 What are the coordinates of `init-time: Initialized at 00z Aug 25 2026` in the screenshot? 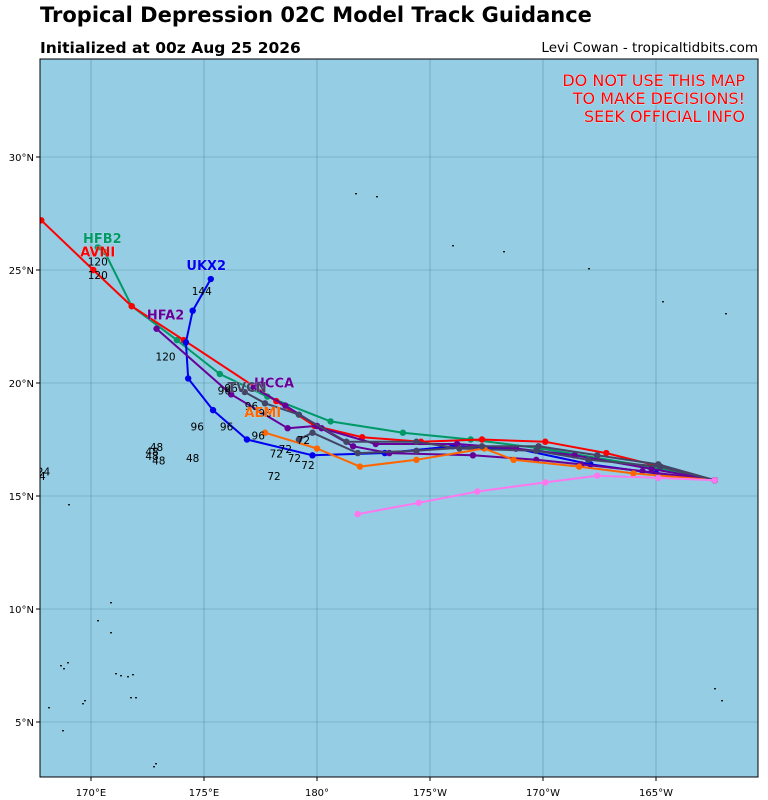 It's located at (170, 48).